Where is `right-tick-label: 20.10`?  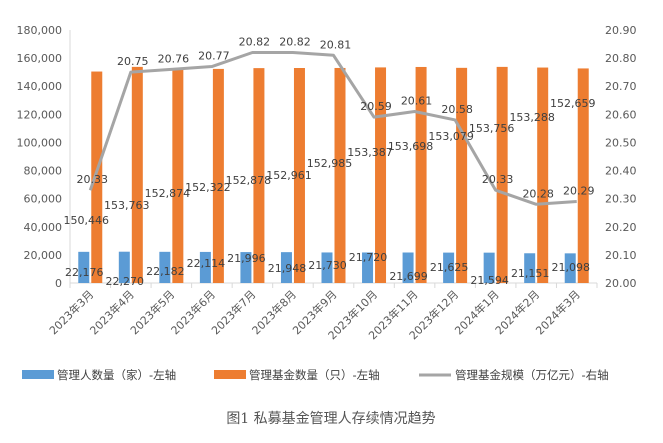
right-tick-label: 20.10 is located at coordinates (621, 255).